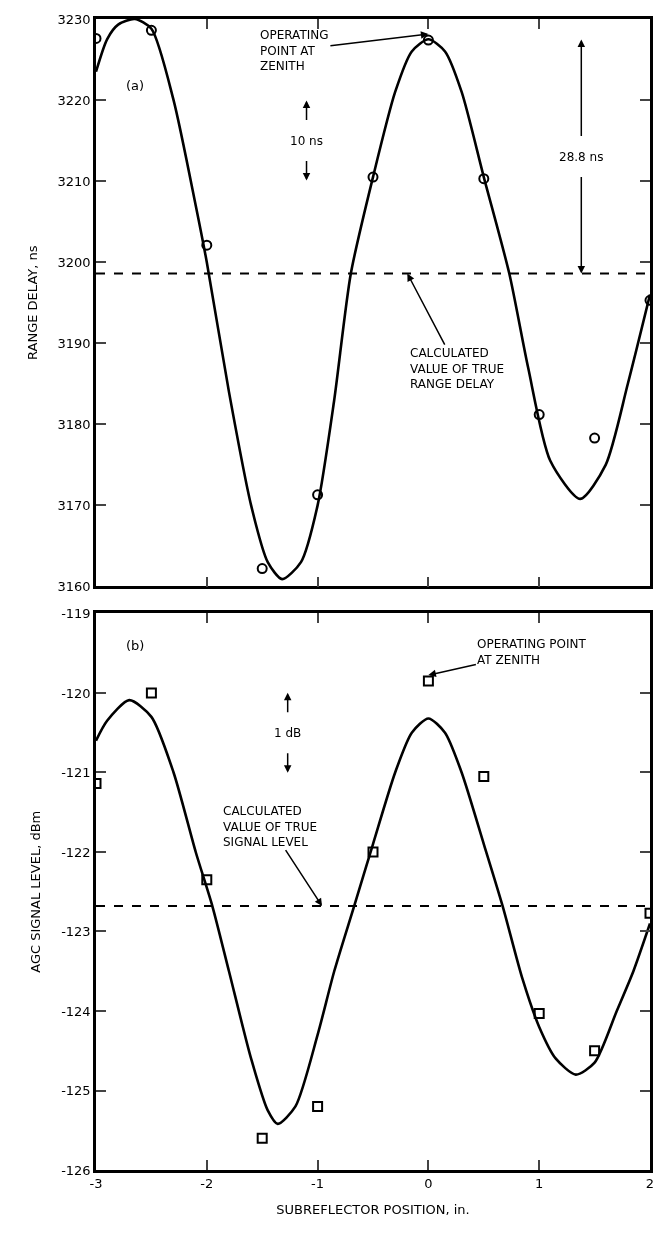 Image resolution: width=666 pixels, height=1240 pixels. I want to click on y-tick-label: -122, so click(76, 852).